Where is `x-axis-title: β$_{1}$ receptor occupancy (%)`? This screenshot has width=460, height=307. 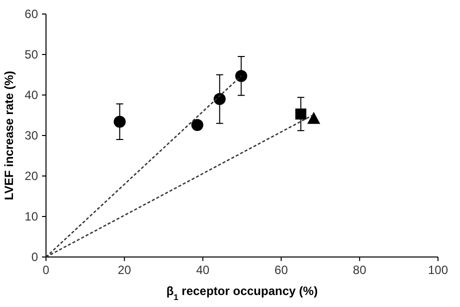 x-axis-title: β$_{1}$ receptor occupancy (%) is located at coordinates (242, 293).